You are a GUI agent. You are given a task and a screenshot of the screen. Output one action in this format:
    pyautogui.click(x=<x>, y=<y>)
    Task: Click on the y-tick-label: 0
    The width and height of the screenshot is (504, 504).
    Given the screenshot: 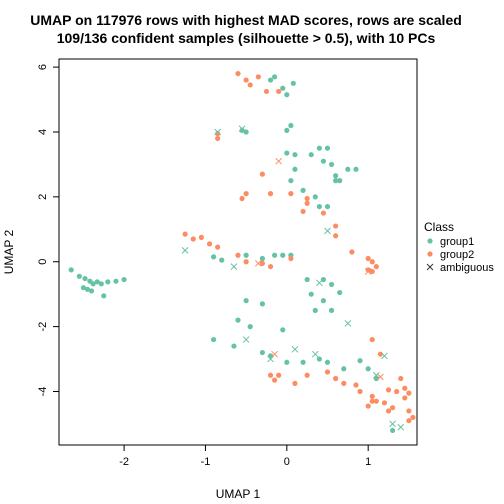 What is the action you would take?
    pyautogui.click(x=43, y=262)
    